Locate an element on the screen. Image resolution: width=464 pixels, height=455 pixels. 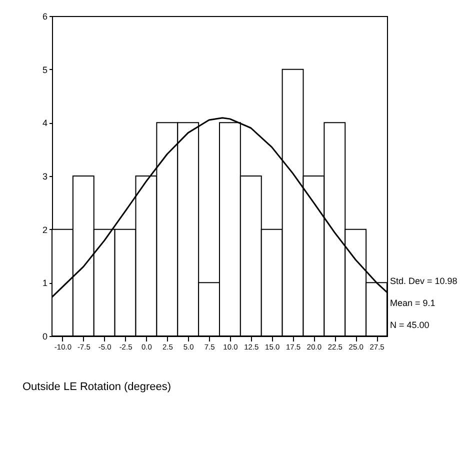
y-tick-label: 5 is located at coordinates (45, 69).